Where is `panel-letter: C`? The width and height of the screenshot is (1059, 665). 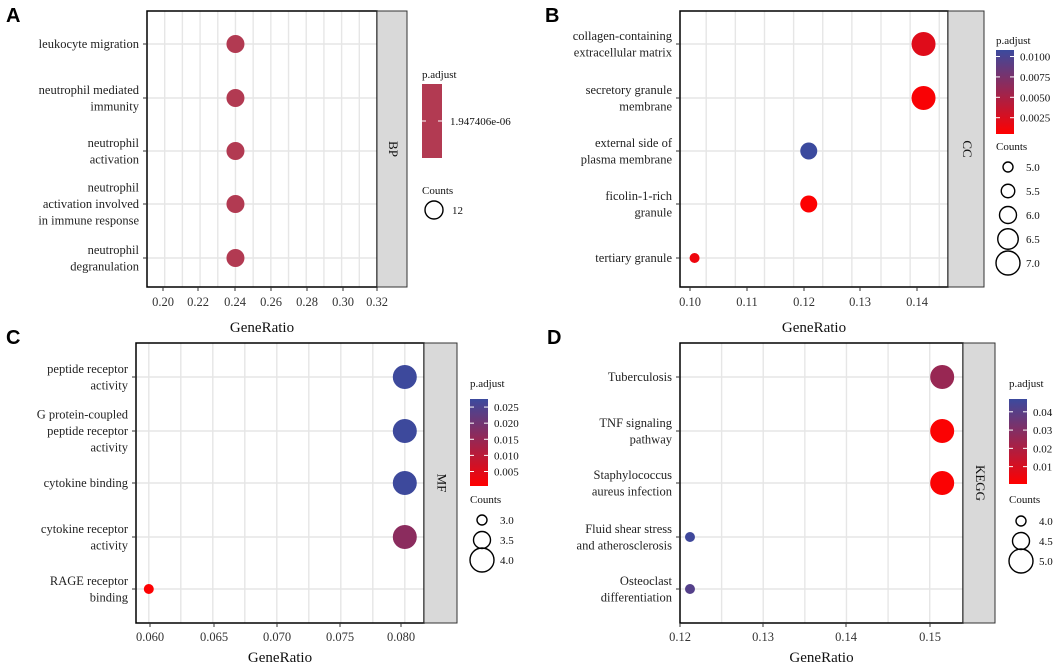 panel-letter: C is located at coordinates (13, 338).